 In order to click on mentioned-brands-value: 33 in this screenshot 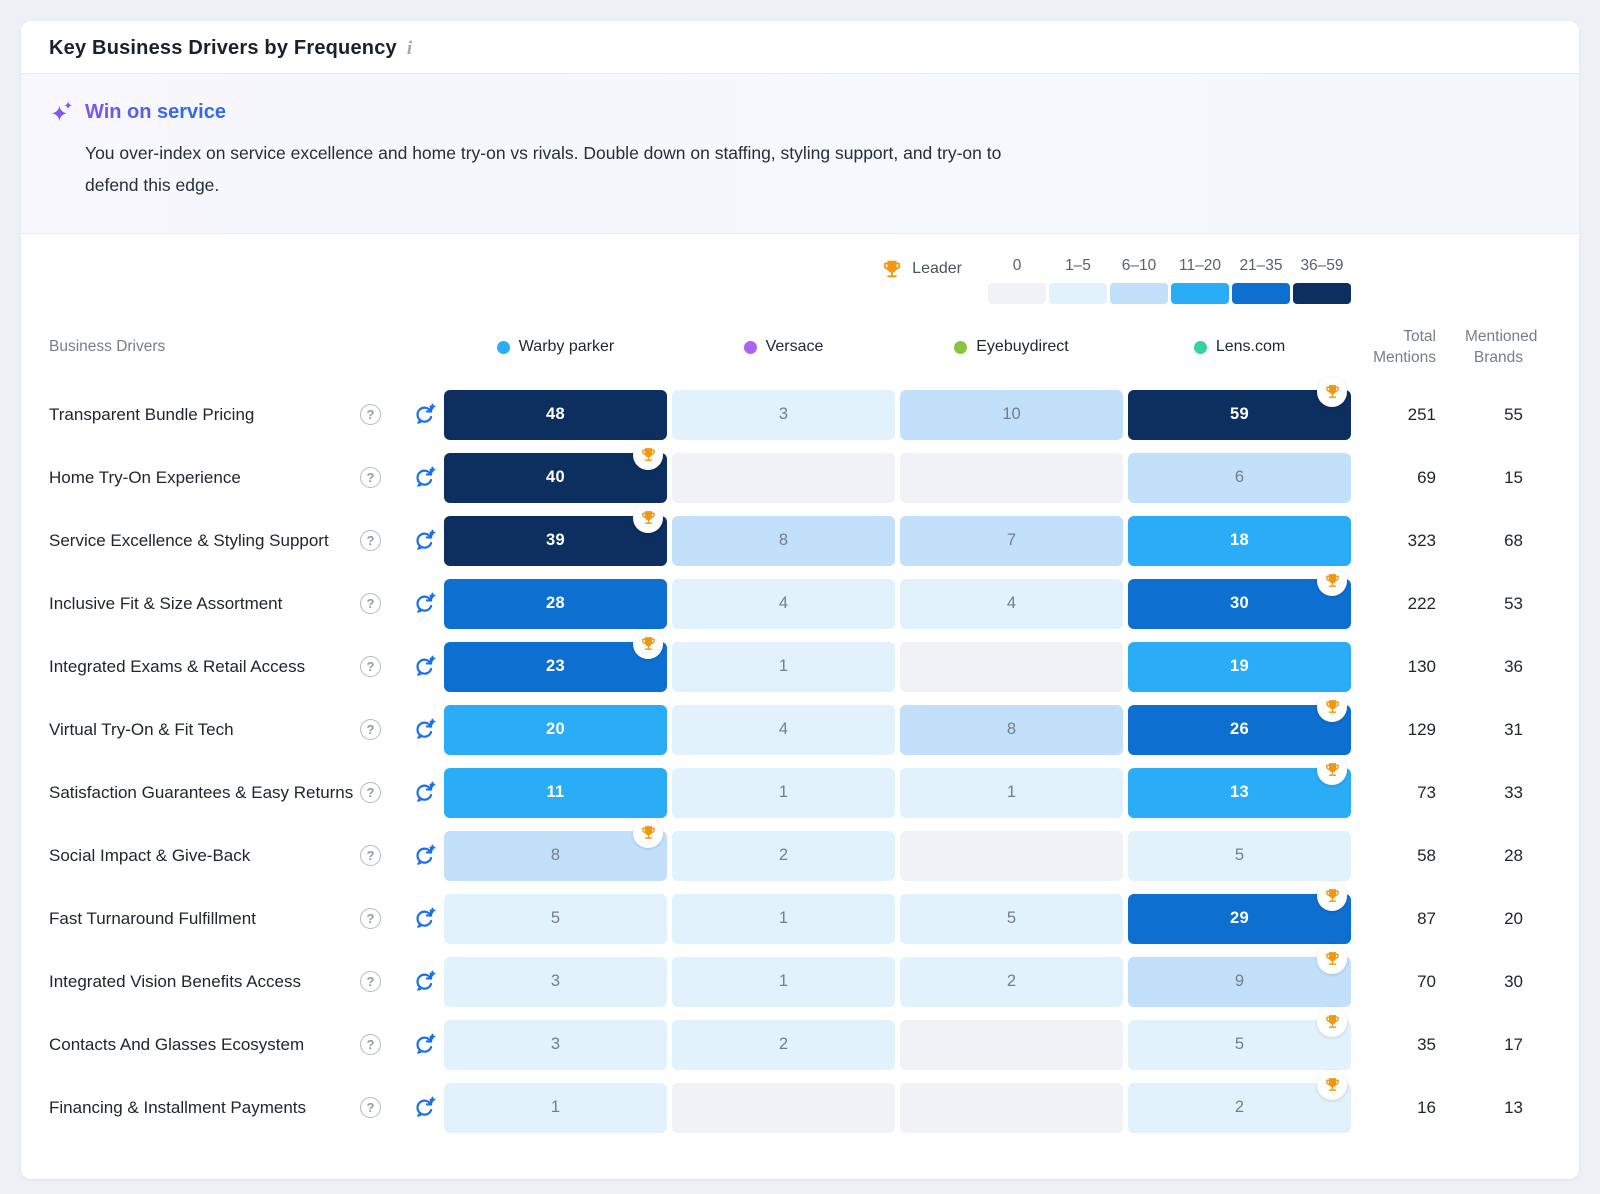, I will do `click(1513, 792)`.